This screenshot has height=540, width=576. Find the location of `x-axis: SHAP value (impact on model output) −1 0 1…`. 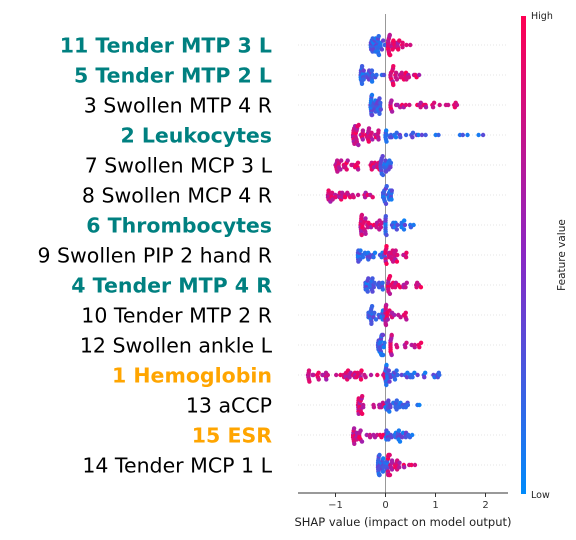

x-axis: SHAP value (impact on model output) −1 0 1… is located at coordinates (403, 510).